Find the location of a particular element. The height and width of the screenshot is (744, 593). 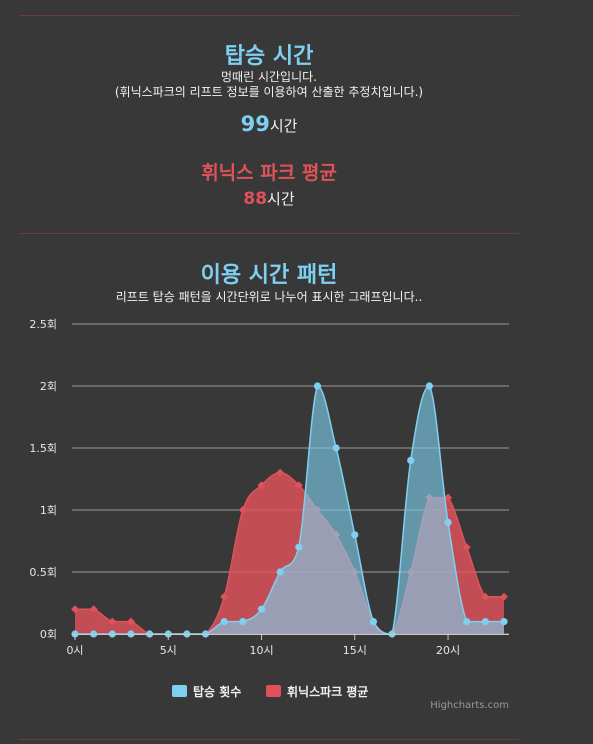

park-average-value: 88시간 is located at coordinates (269, 198).